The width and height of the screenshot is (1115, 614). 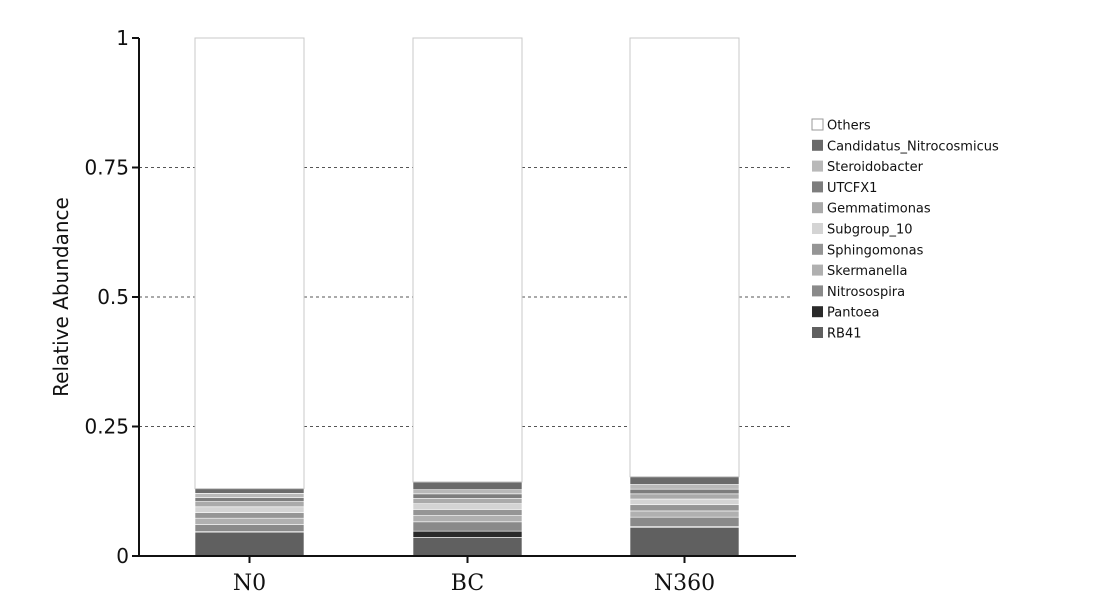 I want to click on legend-item: RB41, so click(x=837, y=334).